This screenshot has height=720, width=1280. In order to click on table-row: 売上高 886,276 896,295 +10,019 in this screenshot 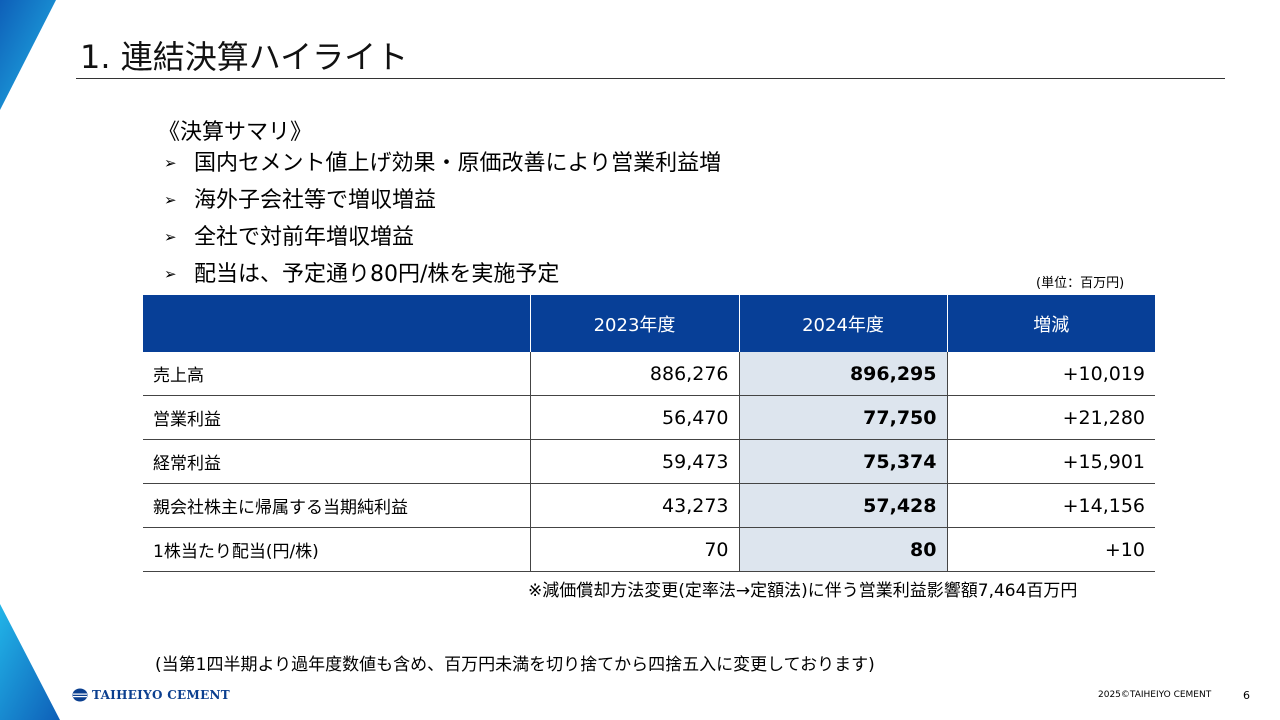, I will do `click(649, 374)`.